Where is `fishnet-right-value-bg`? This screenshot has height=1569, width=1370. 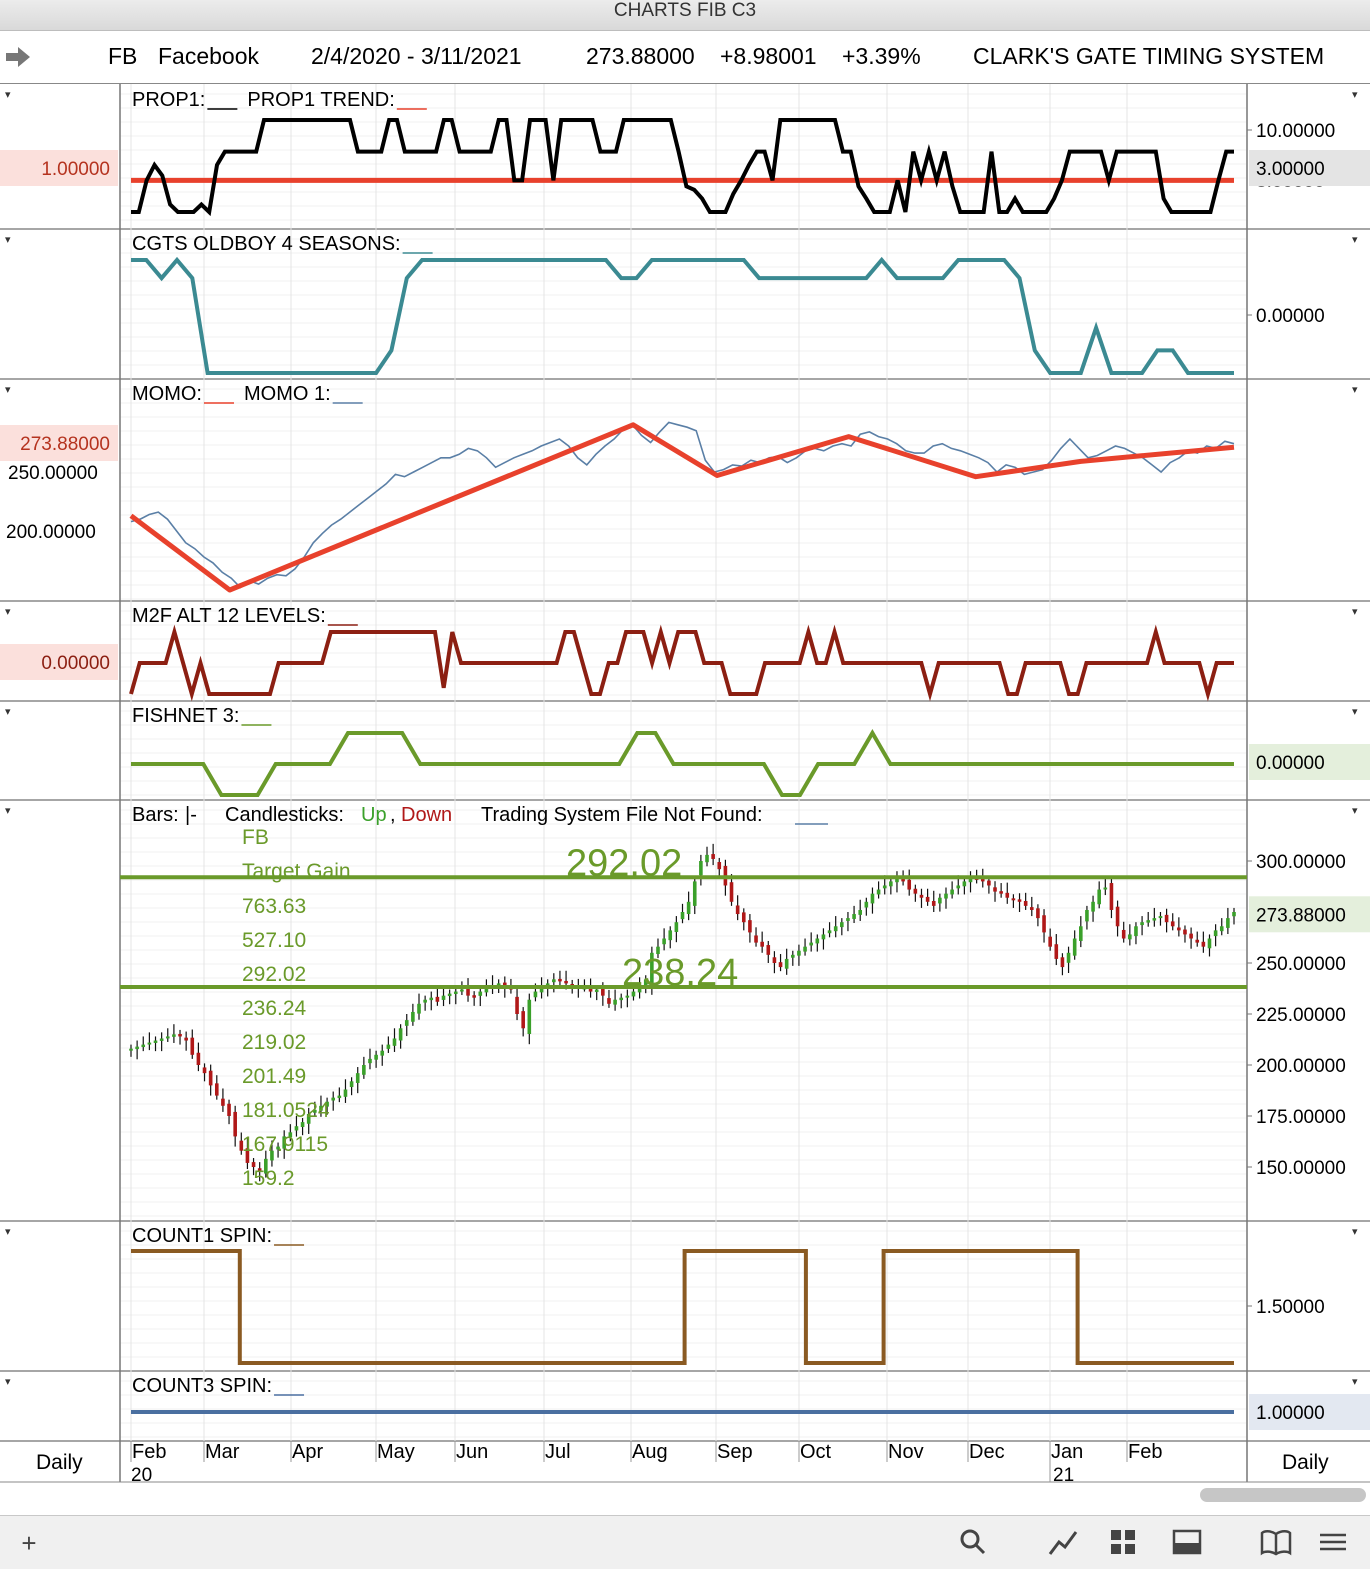 fishnet-right-value-bg is located at coordinates (1309, 762).